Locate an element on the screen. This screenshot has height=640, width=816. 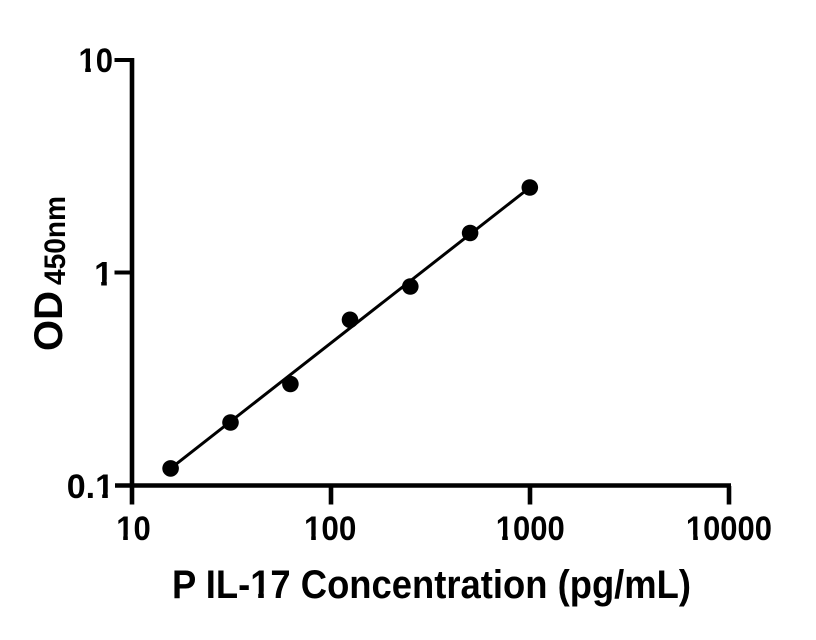
svg-text: 1 is located at coordinates (103, 274).